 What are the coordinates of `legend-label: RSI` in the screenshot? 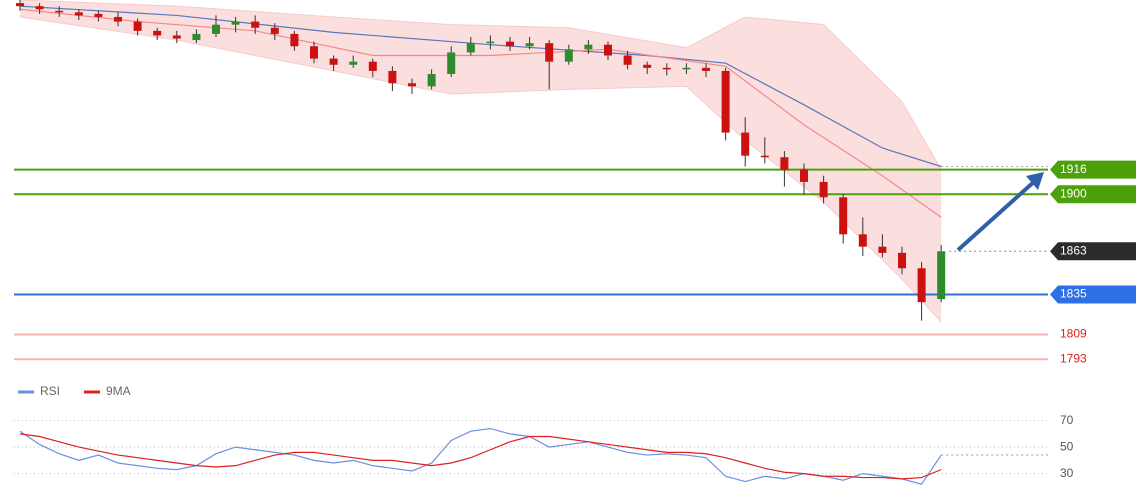 It's located at (50, 391).